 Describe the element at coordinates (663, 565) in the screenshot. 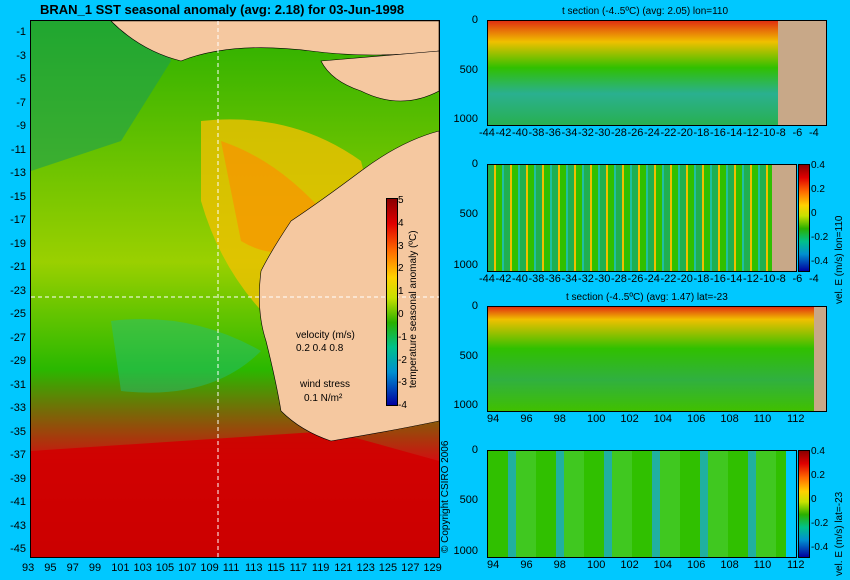

I see `p4-x-tick: 104` at that location.